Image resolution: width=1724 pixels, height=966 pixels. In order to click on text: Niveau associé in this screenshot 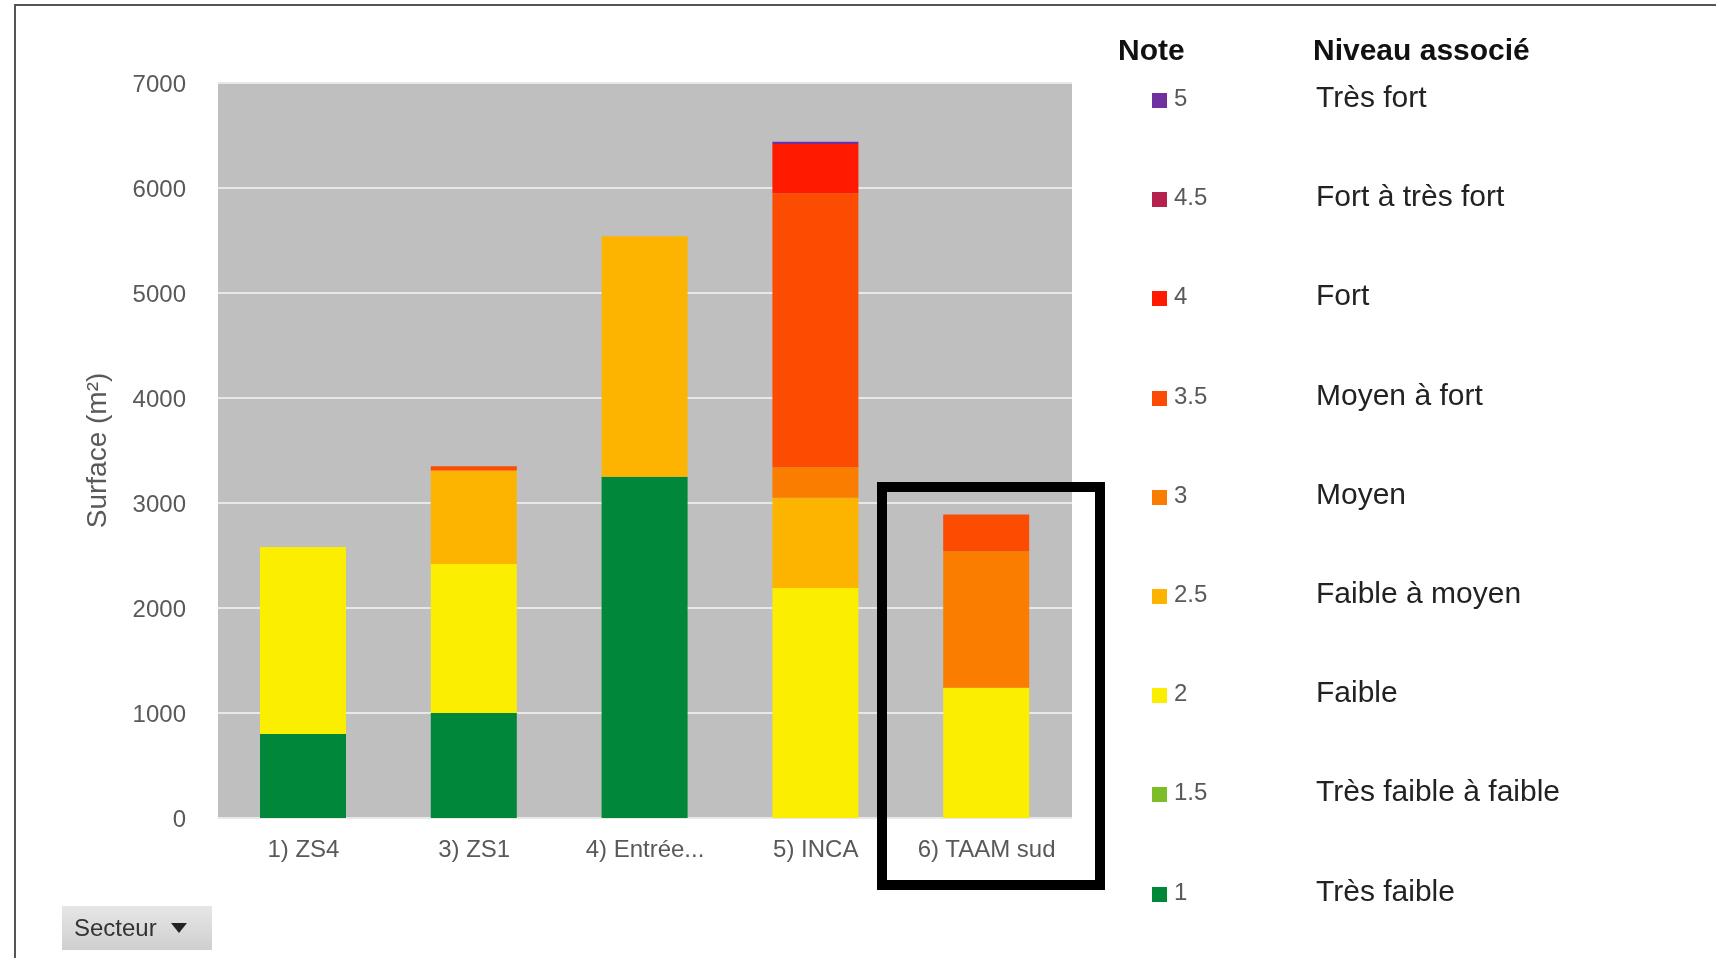, I will do `click(1421, 50)`.